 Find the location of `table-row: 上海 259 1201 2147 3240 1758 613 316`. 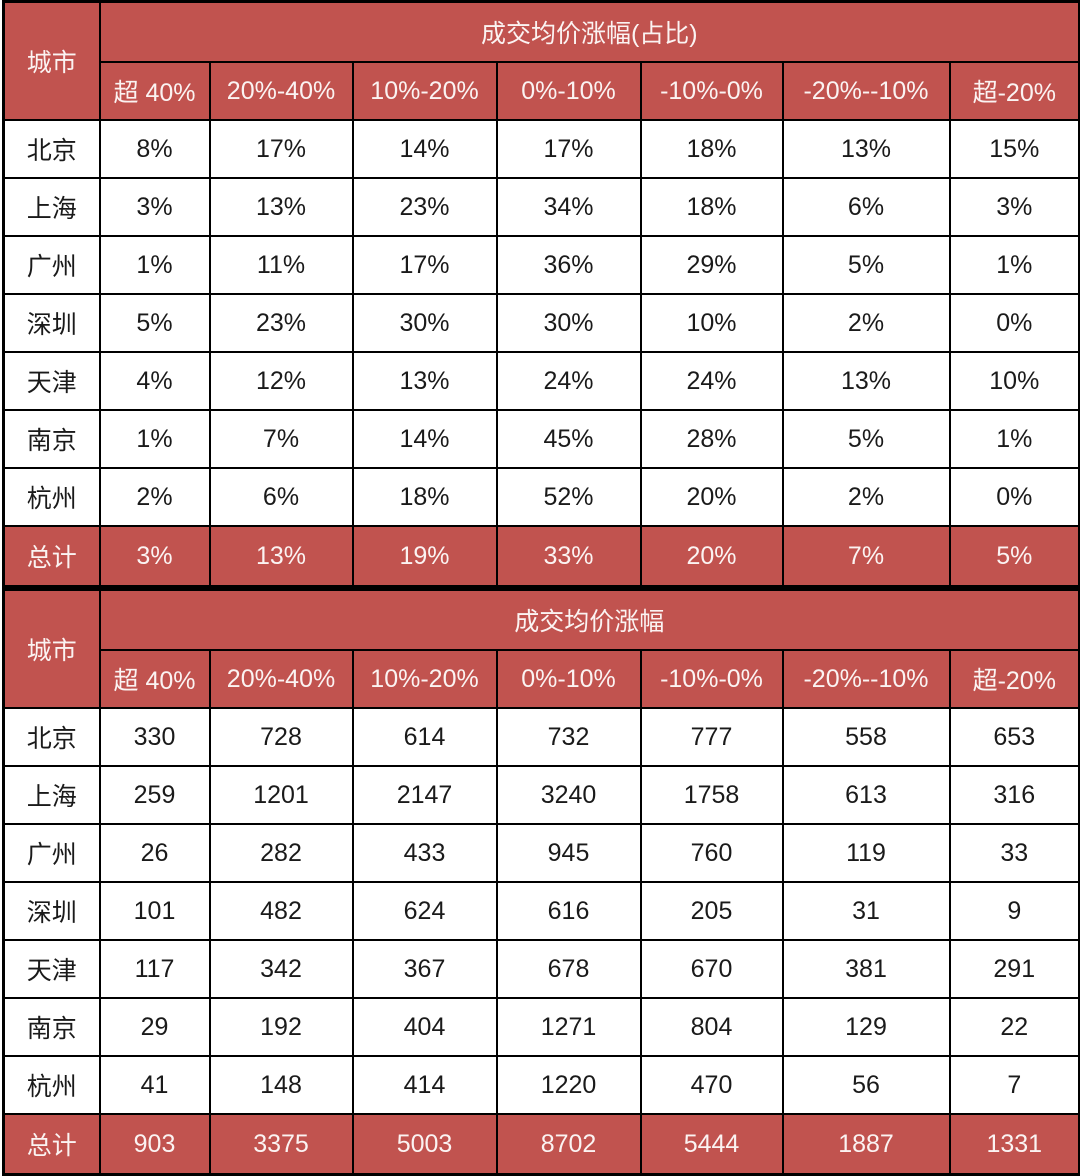

table-row: 上海 259 1201 2147 3240 1758 613 316 is located at coordinates (541, 795).